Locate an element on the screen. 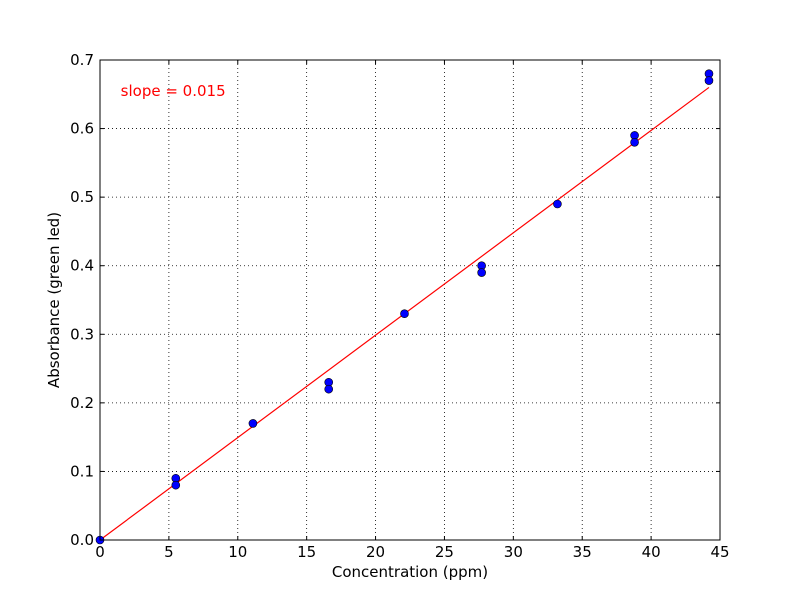 This screenshot has width=800, height=600. y-tick-label: 0.6 is located at coordinates (82, 129).